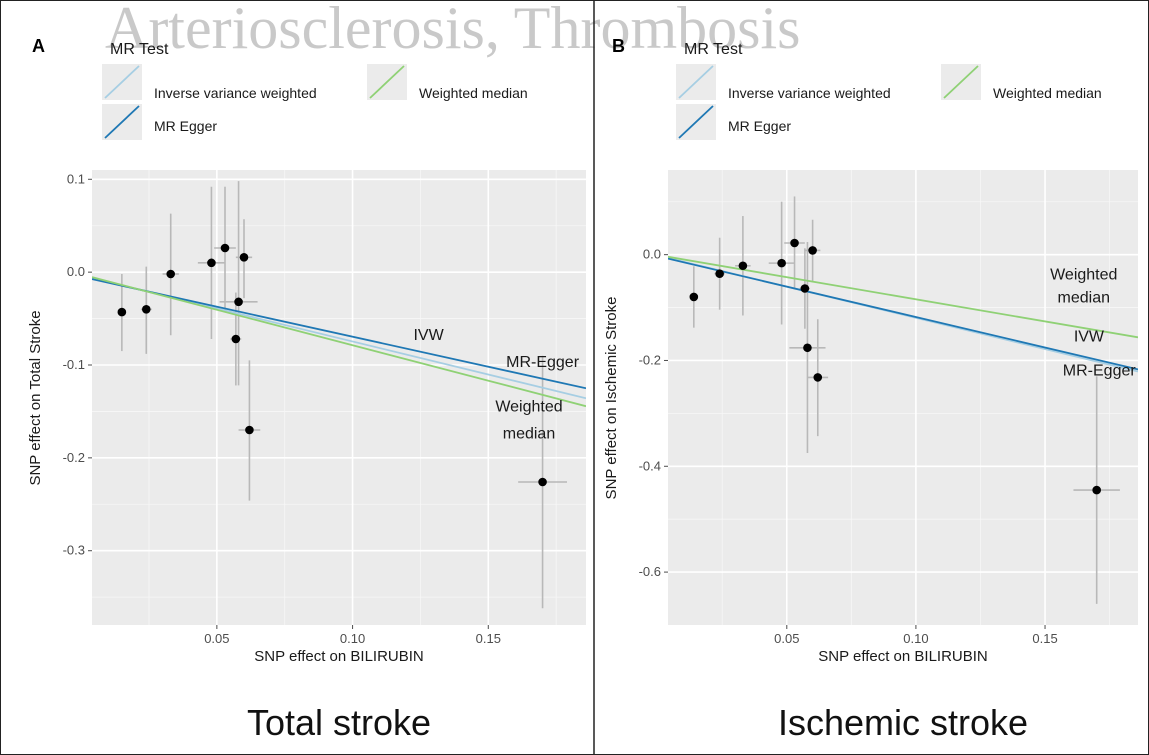 Image resolution: width=1149 pixels, height=755 pixels. I want to click on panel-letter: B, so click(618, 46).